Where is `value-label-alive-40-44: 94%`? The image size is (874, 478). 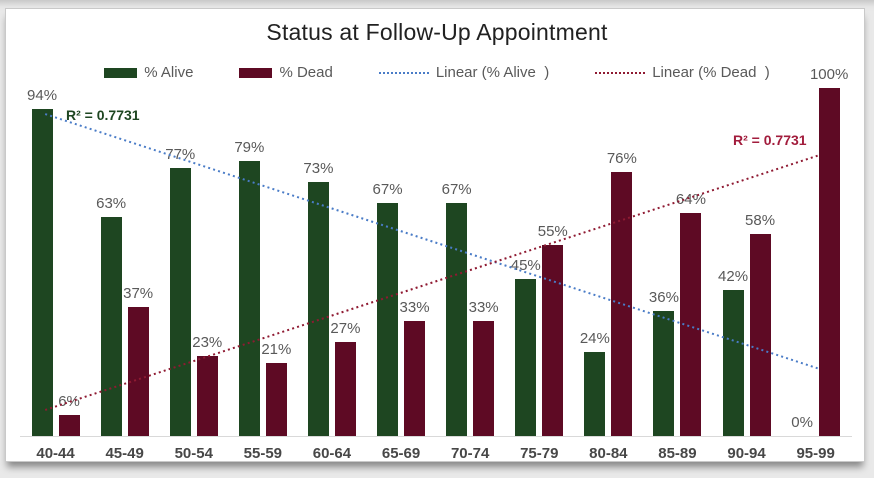
value-label-alive-40-44: 94% is located at coordinates (42, 95).